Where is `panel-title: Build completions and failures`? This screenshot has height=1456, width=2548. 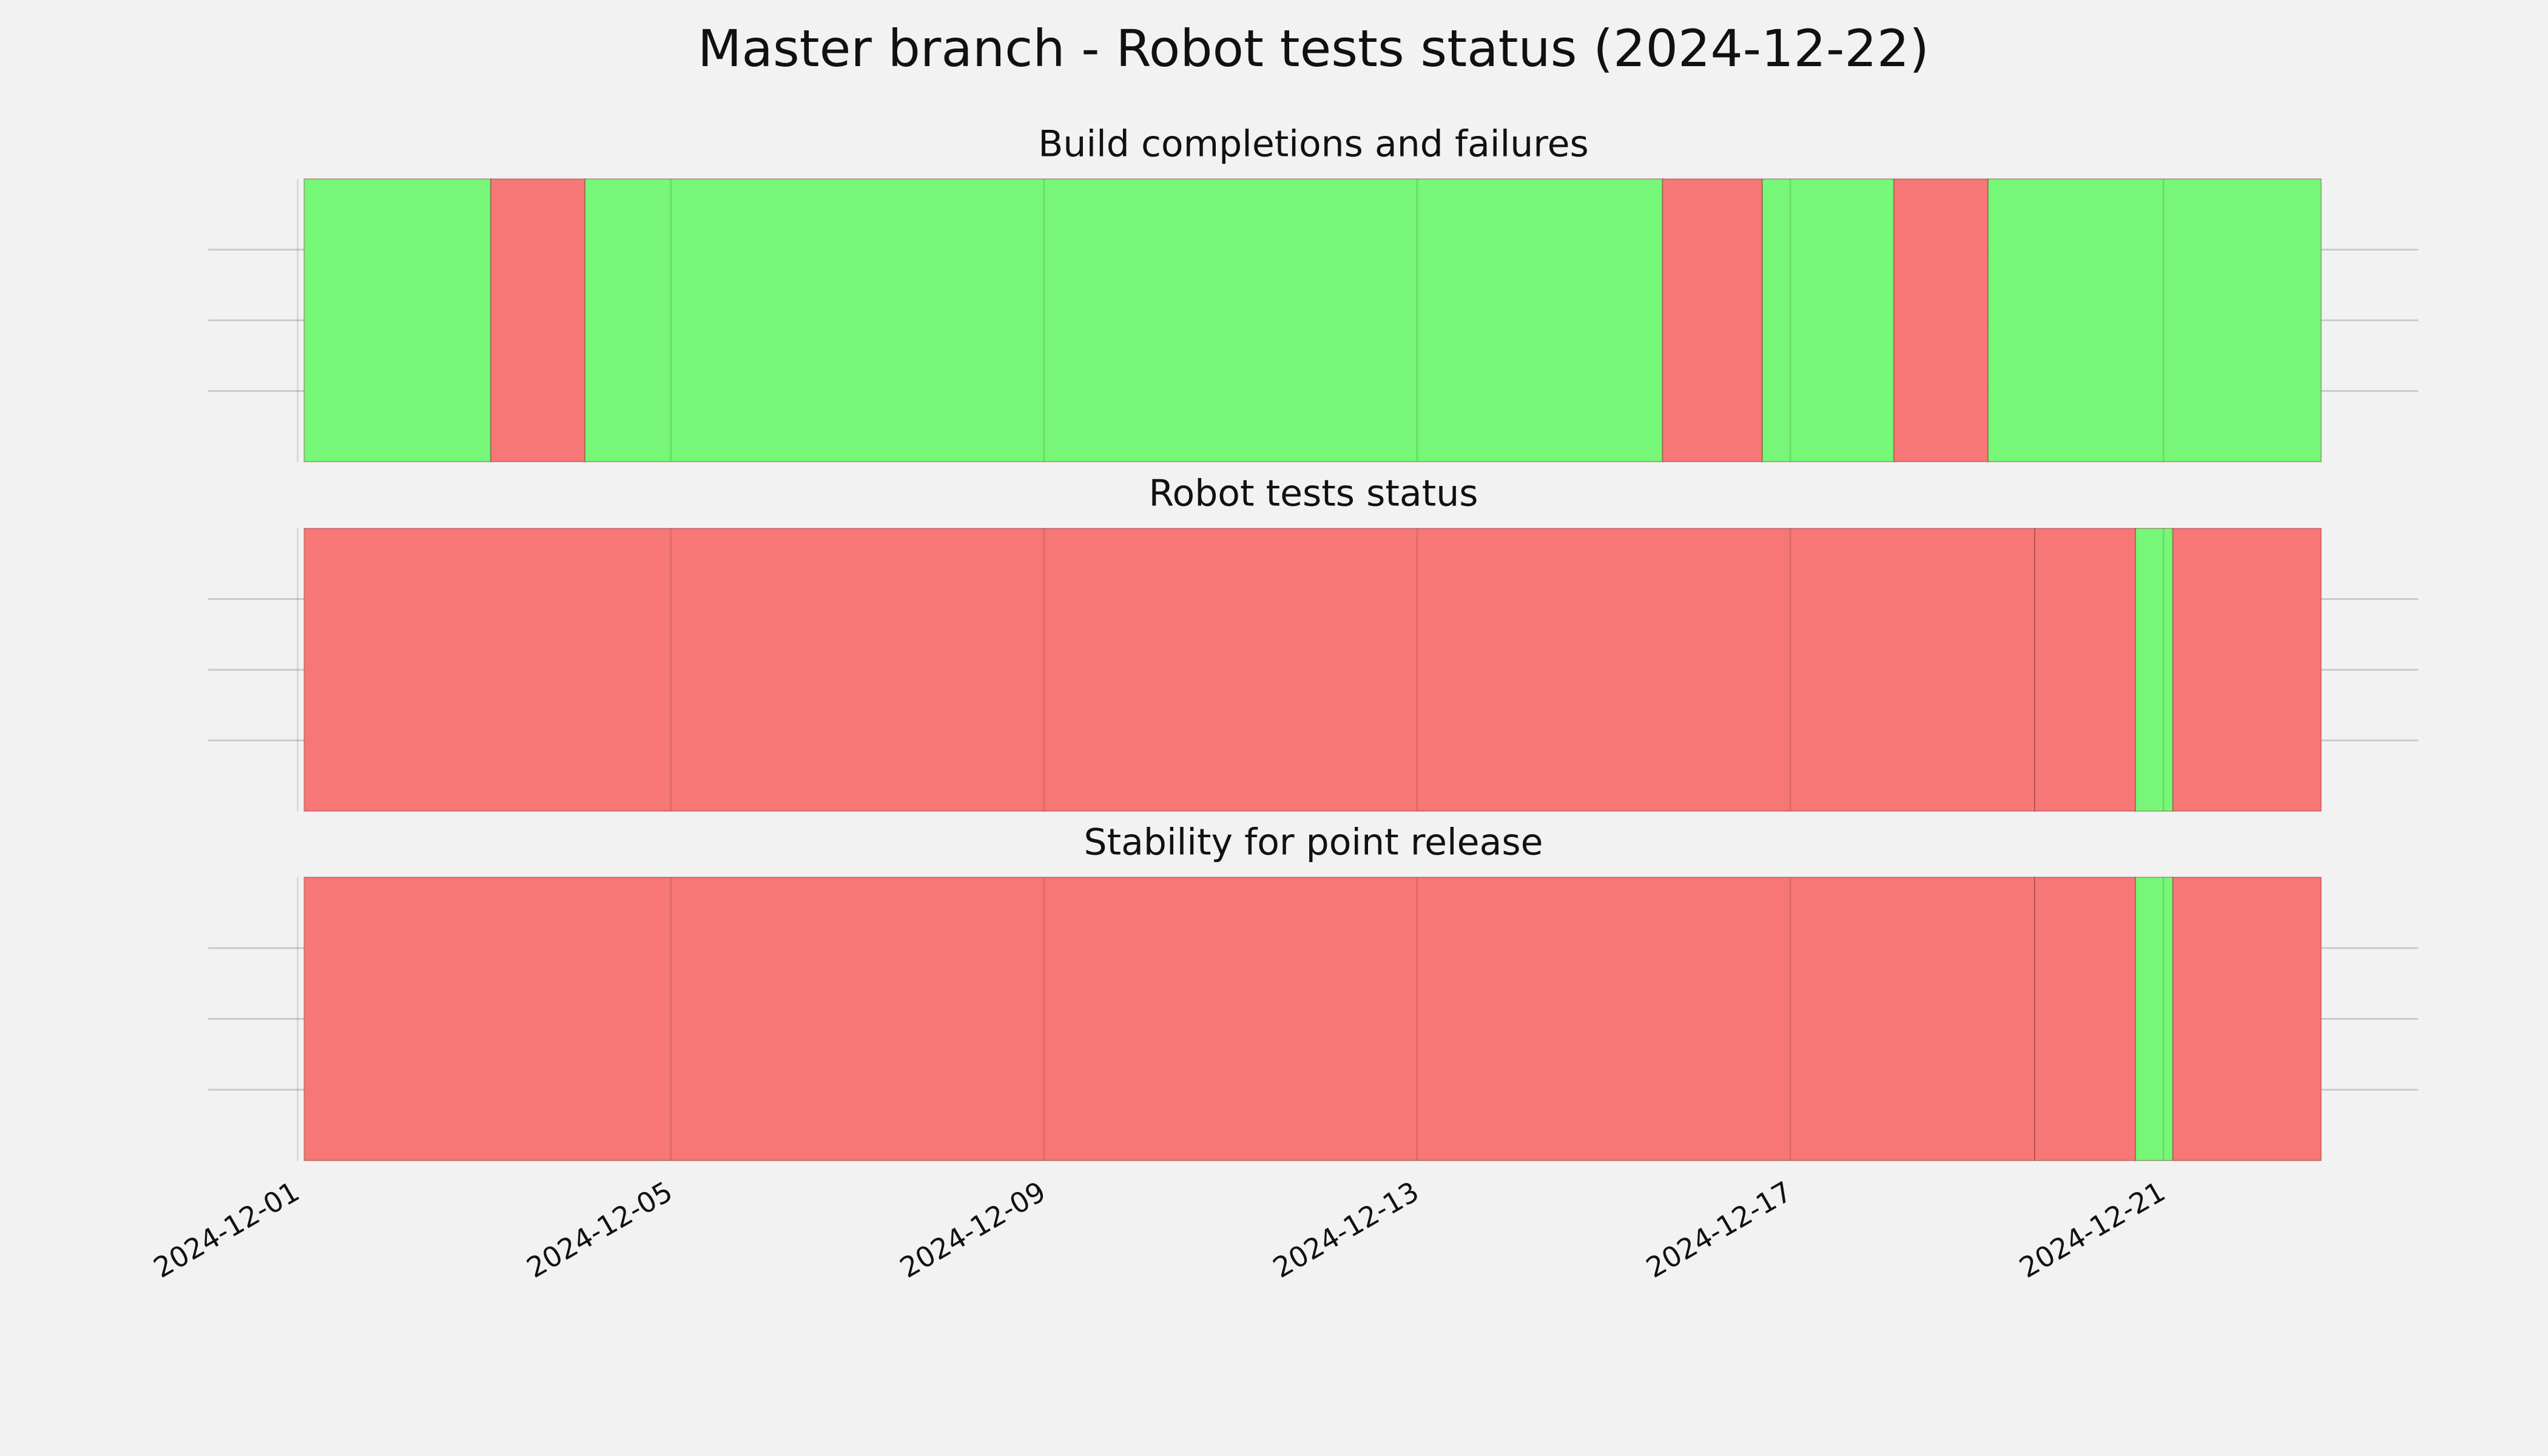 panel-title: Build completions and failures is located at coordinates (1313, 144).